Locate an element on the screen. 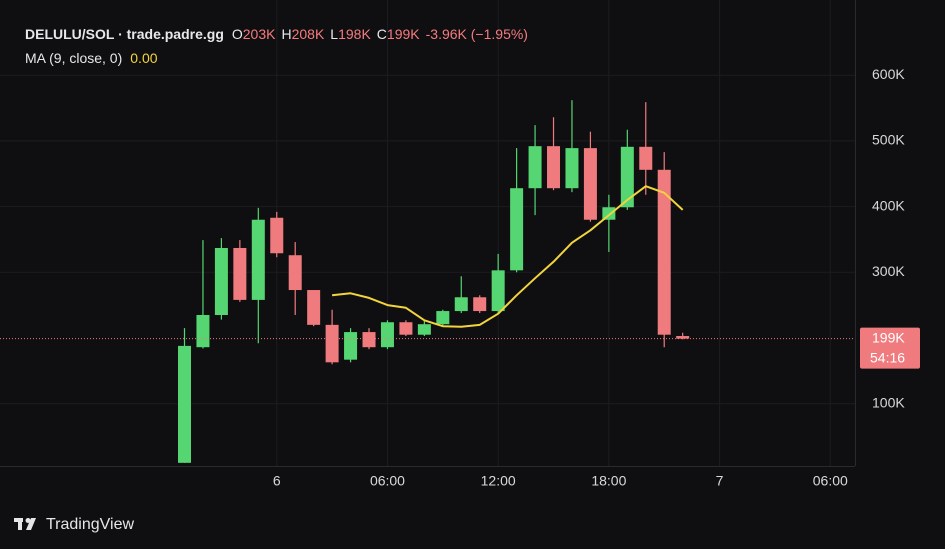  y-tick-label: 600K is located at coordinates (888, 74).